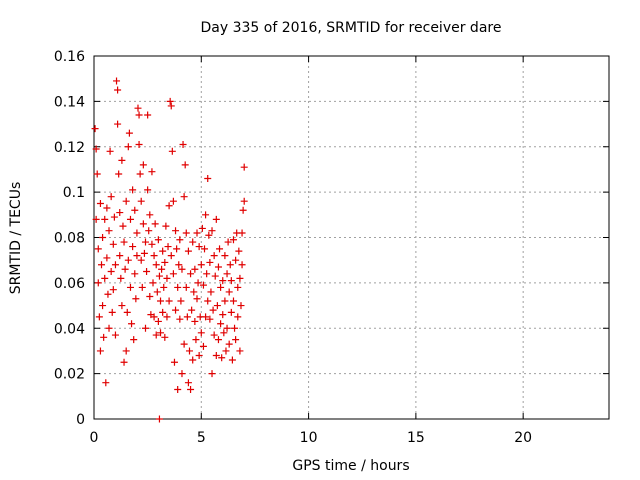 The height and width of the screenshot is (480, 640). Describe the element at coordinates (69, 57) in the screenshot. I see `y-tick-label: 0.16` at that location.